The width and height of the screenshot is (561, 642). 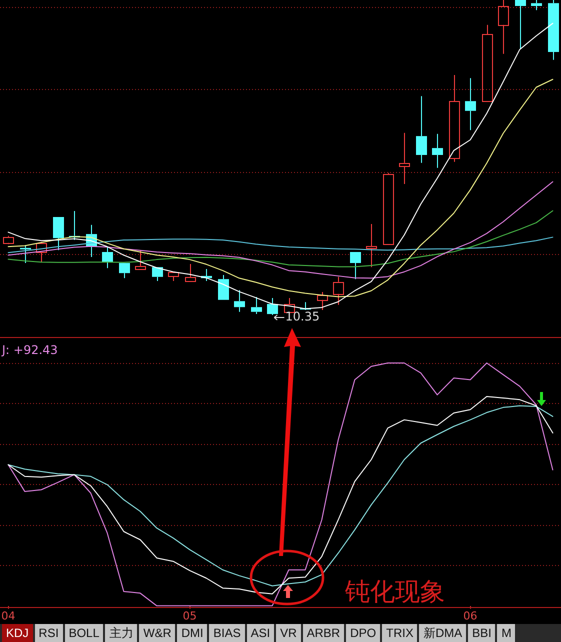 I want to click on tab: TRIX, so click(x=400, y=633).